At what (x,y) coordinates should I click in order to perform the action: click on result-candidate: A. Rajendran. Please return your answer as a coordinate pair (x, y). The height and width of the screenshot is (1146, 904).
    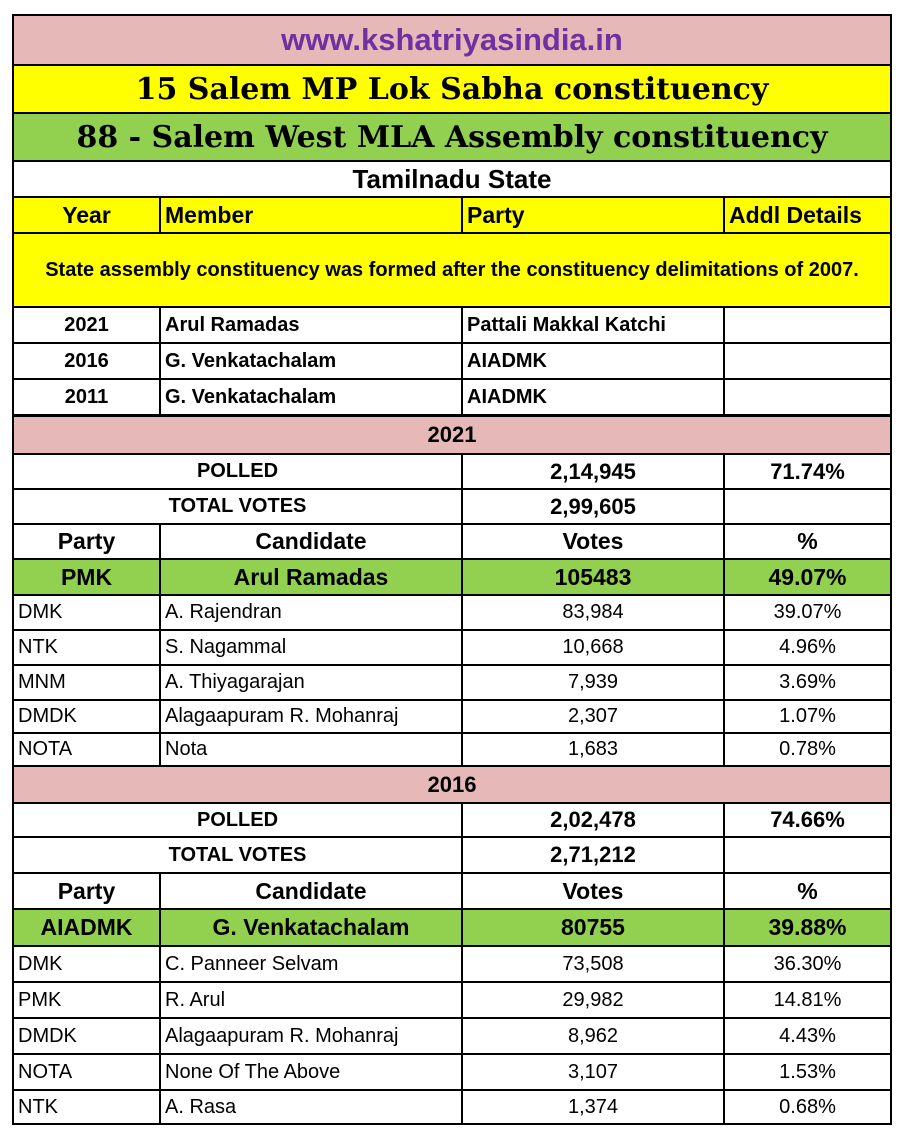
    Looking at the image, I should click on (312, 612).